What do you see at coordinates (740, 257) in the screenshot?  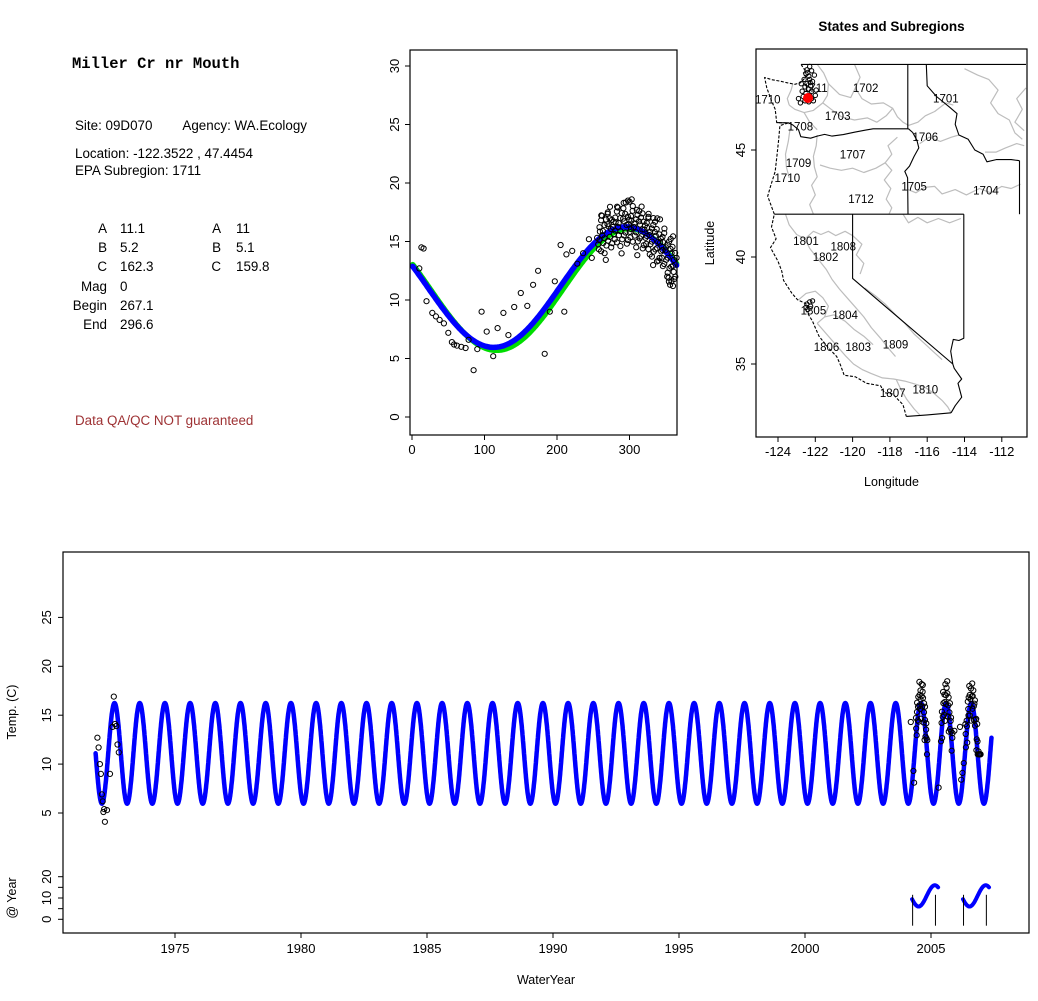 I see `y-tick-label: 40` at bounding box center [740, 257].